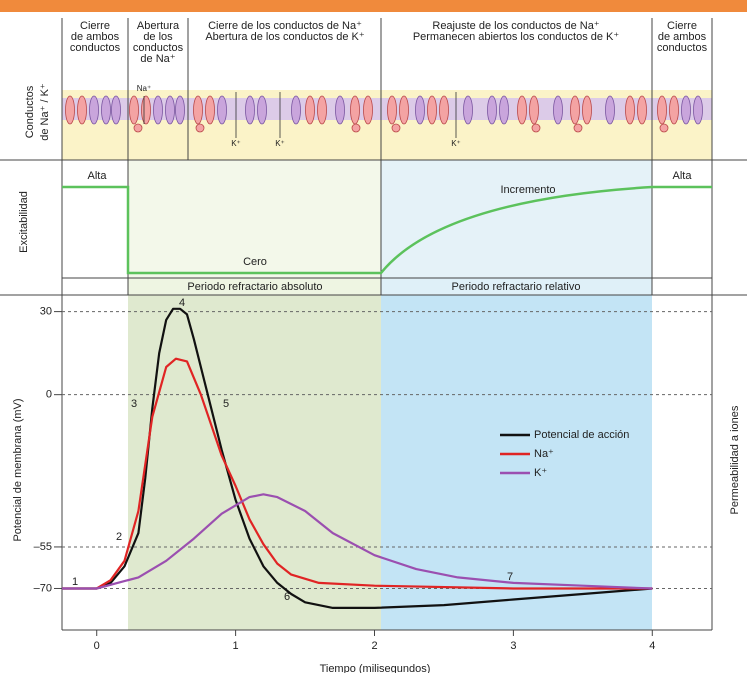  I want to click on y-tick-label: –70, so click(43, 588).